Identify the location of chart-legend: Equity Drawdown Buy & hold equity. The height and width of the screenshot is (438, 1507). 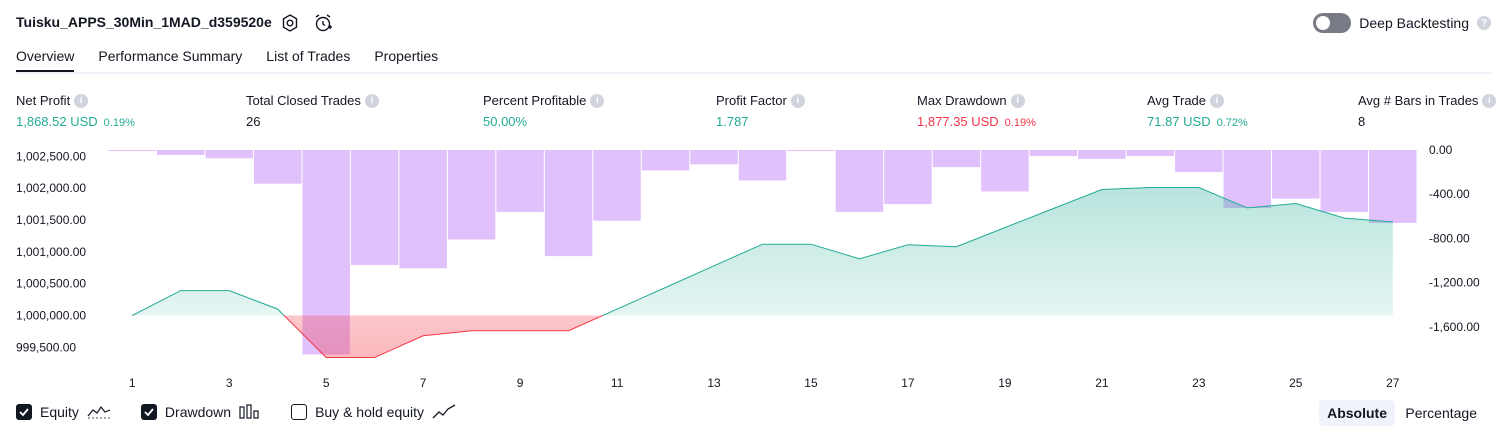
(251, 412).